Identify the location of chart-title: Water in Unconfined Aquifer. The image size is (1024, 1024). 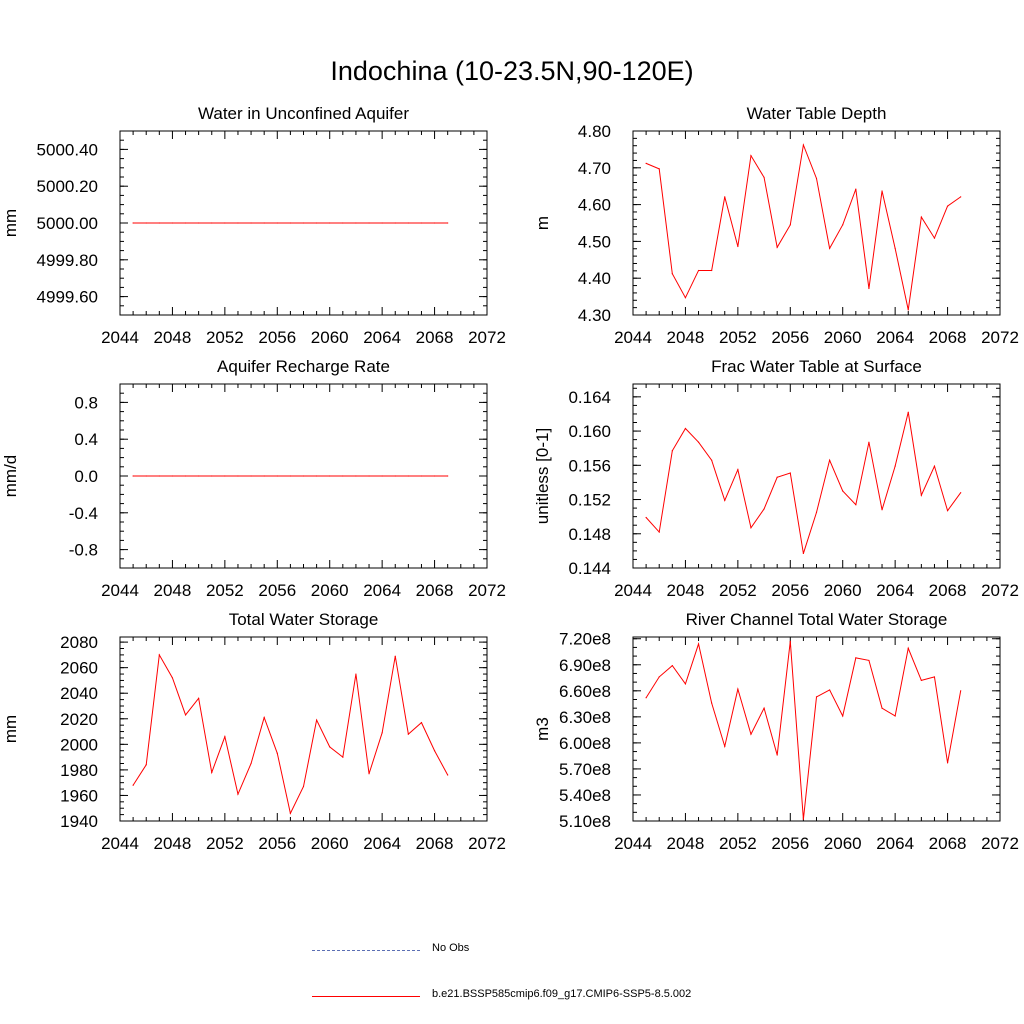
(303, 113).